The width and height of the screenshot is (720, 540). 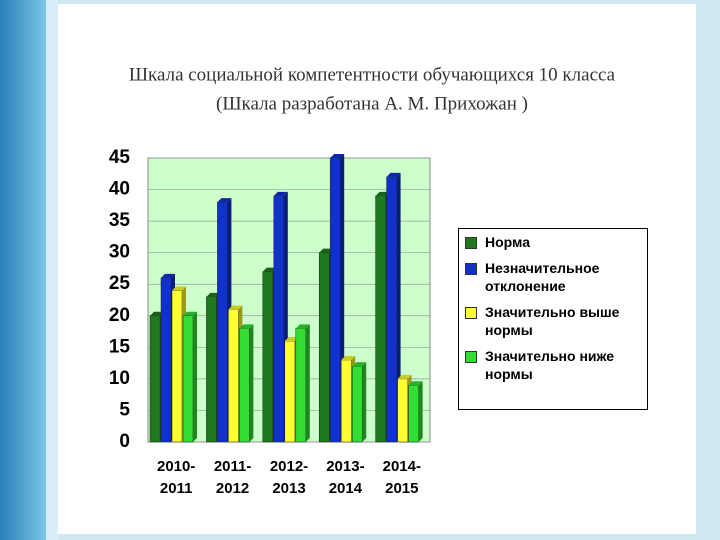 What do you see at coordinates (120, 346) in the screenshot?
I see `y-tick-label: 15` at bounding box center [120, 346].